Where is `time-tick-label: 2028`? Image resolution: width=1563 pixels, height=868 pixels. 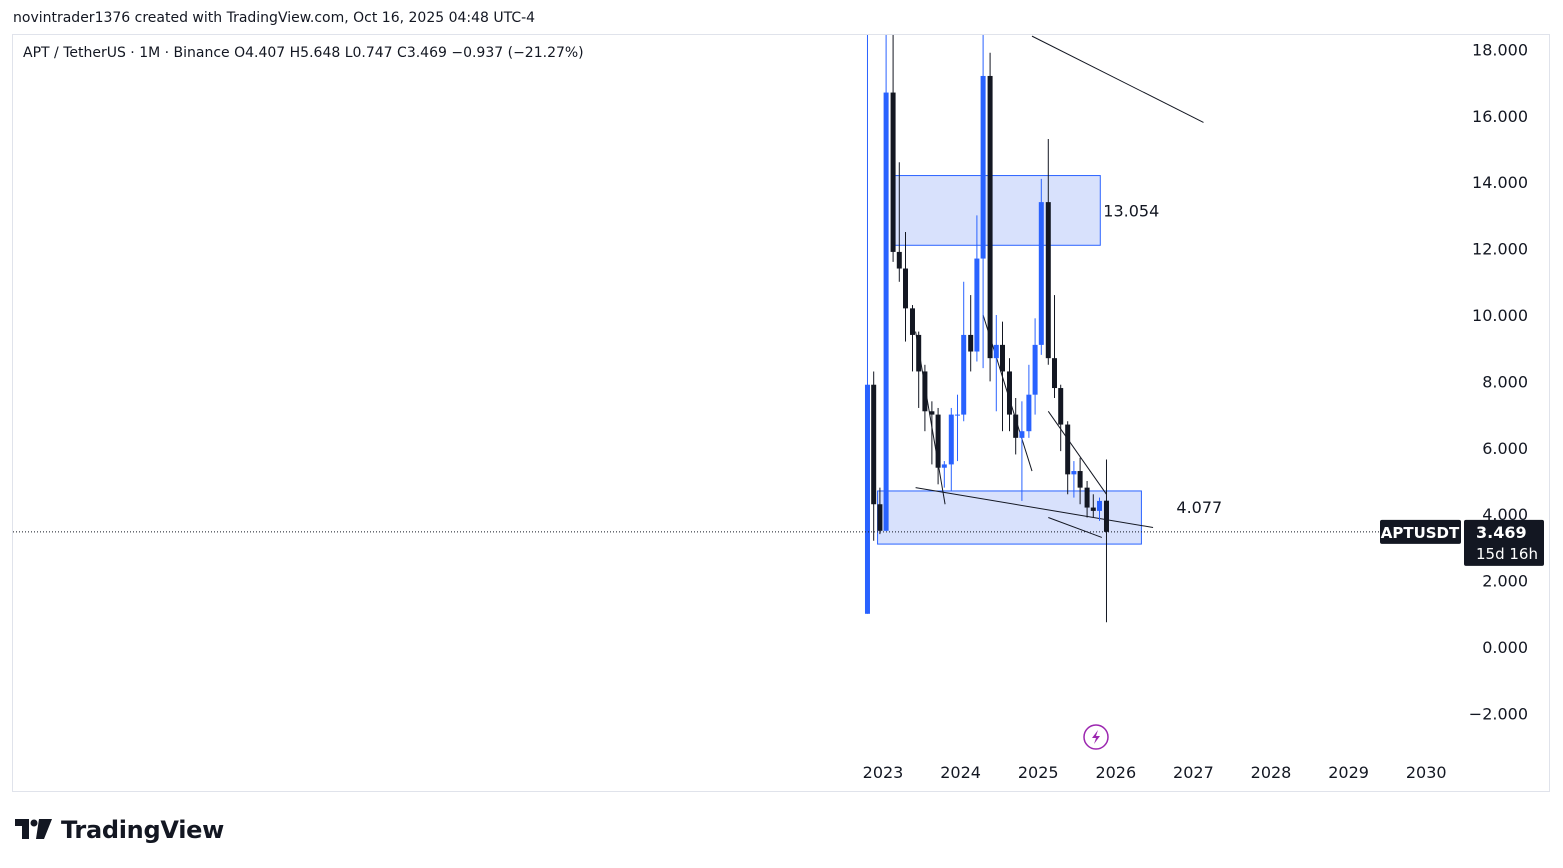 time-tick-label: 2028 is located at coordinates (1271, 772).